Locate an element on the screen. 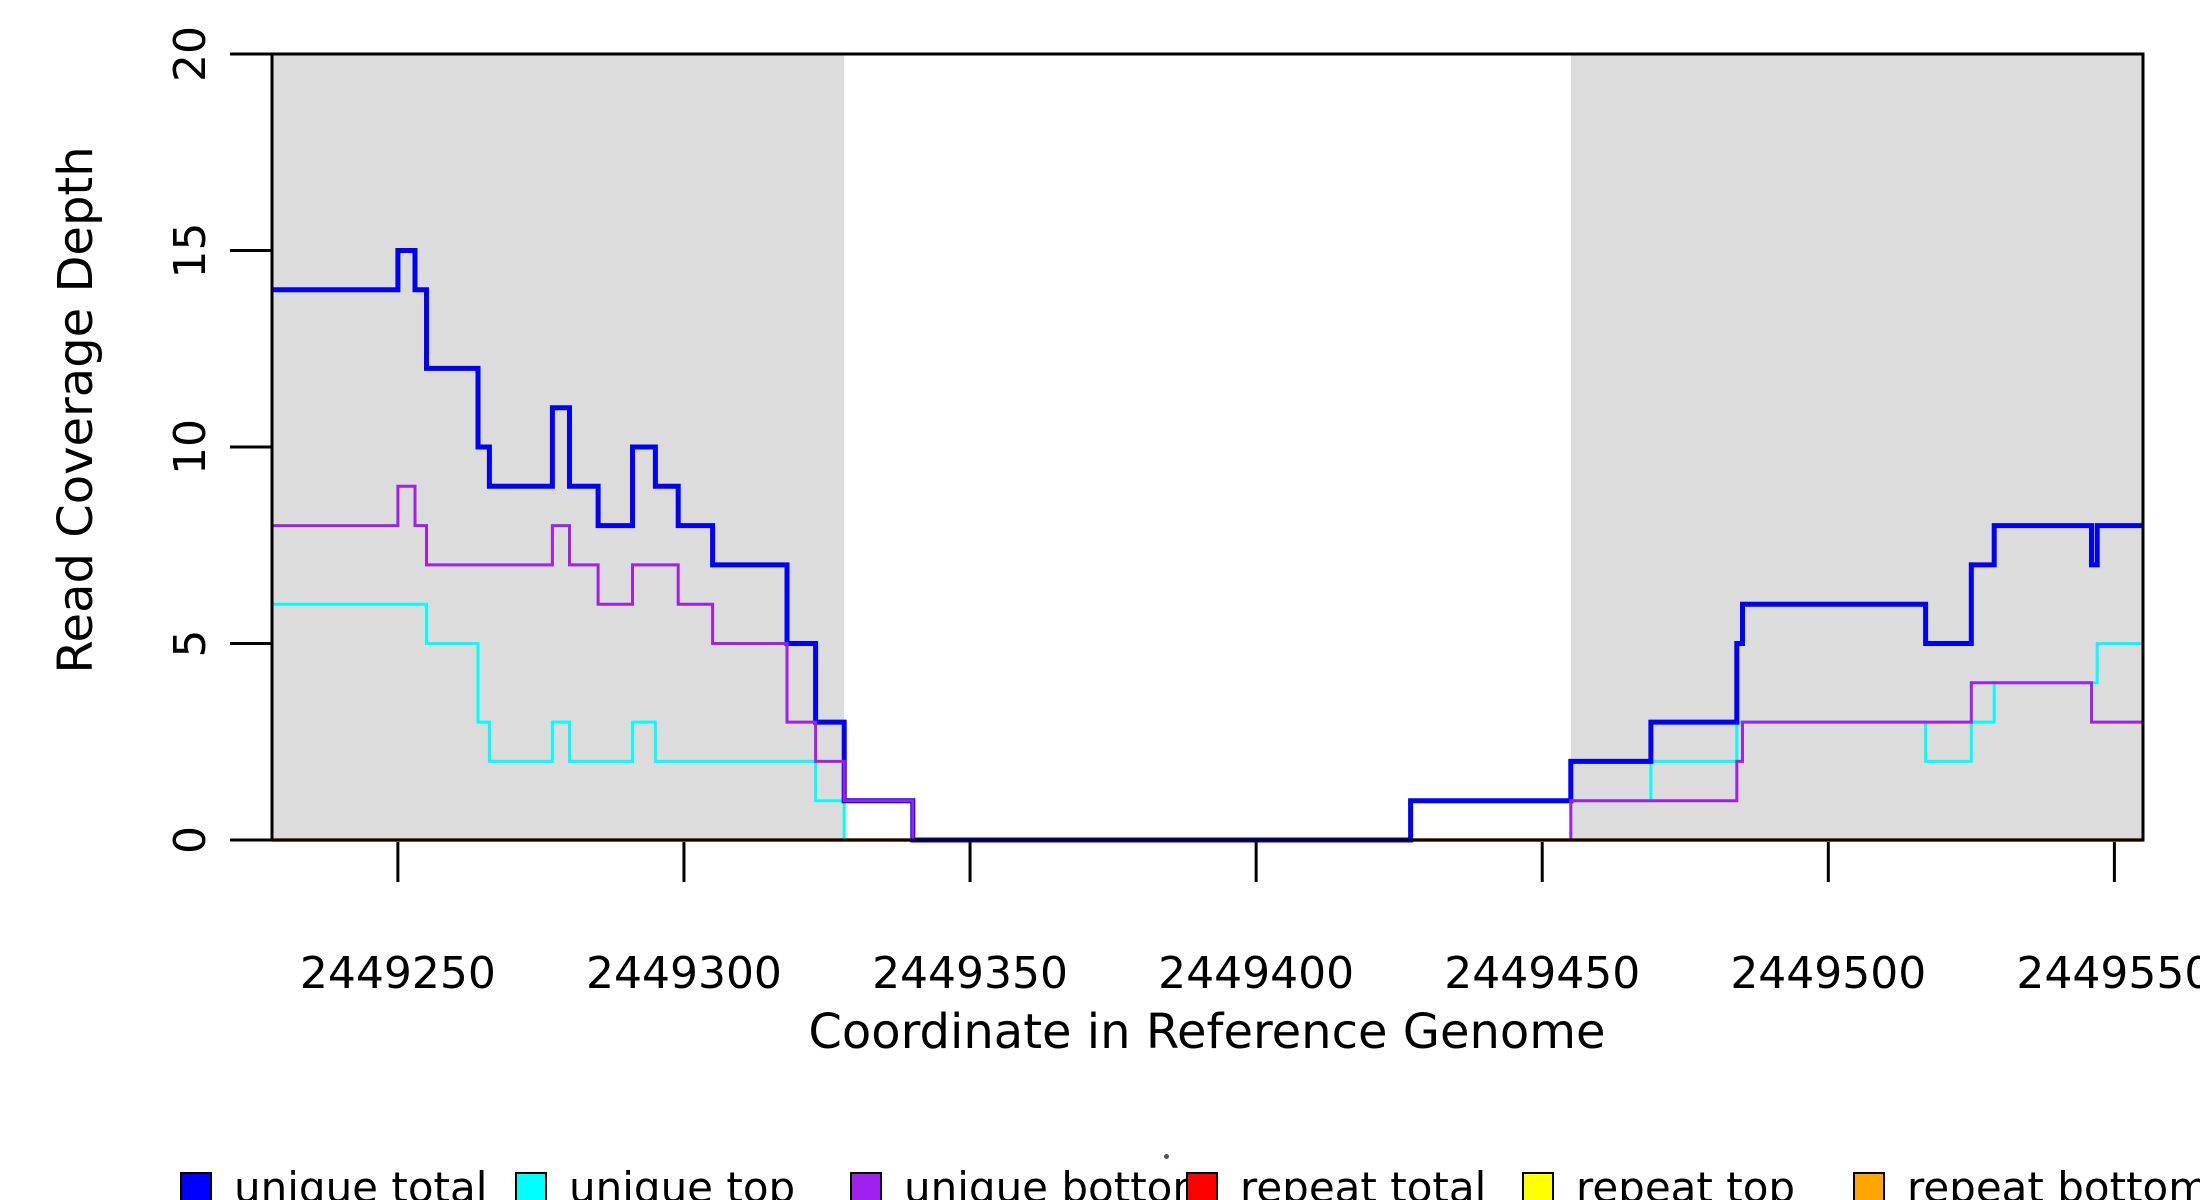  legend-swatch-repeat-top is located at coordinates (1538, 1185).